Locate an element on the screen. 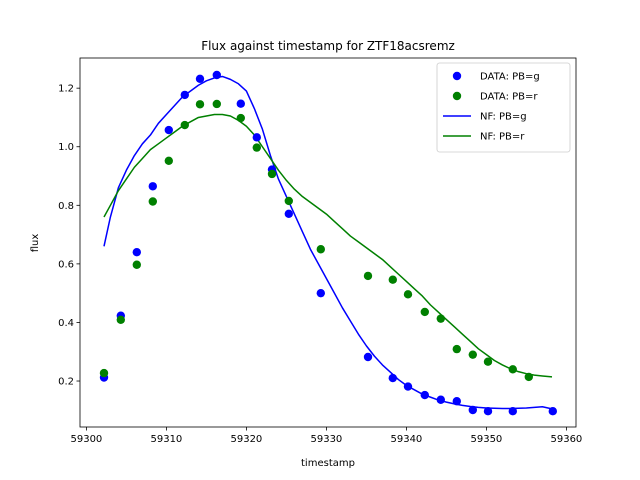  x-tick-label-5: 59350 is located at coordinates (486, 439).